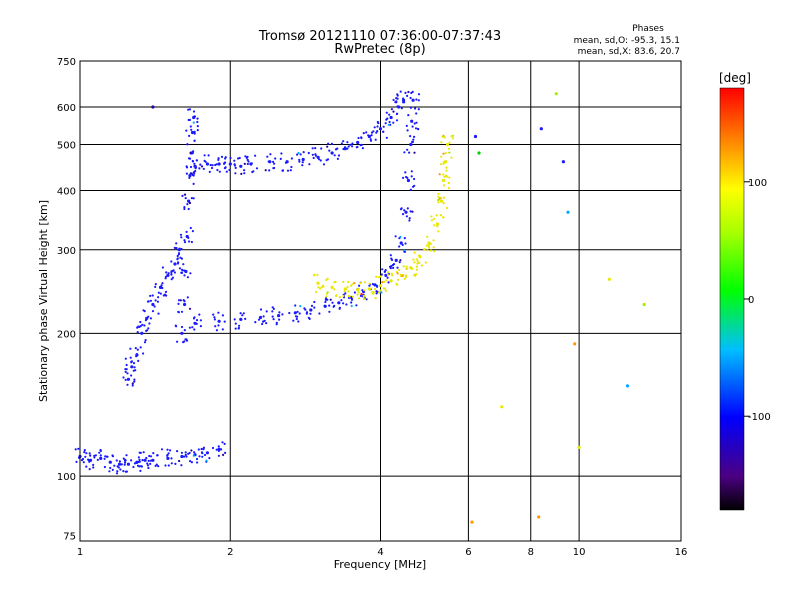  Describe the element at coordinates (66, 477) in the screenshot. I see `y-tick-label: 100` at that location.